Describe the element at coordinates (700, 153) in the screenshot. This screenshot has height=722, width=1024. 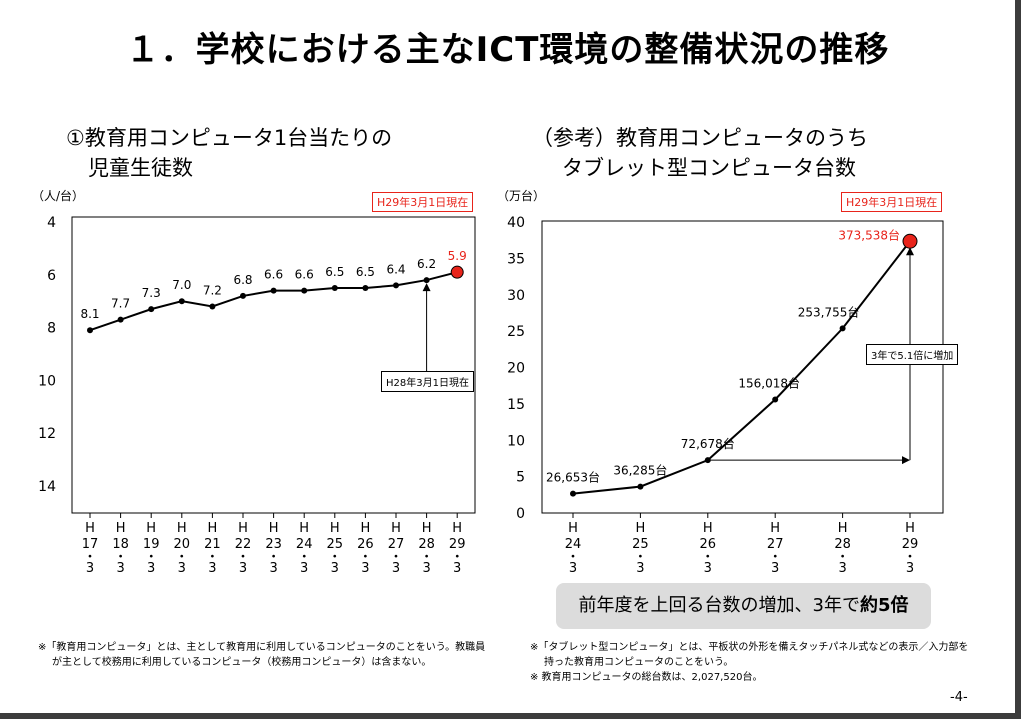
I see `right-chart-subtitle: （参考）教育用コンピュータのうち タブレット型コンピュータ台数` at that location.